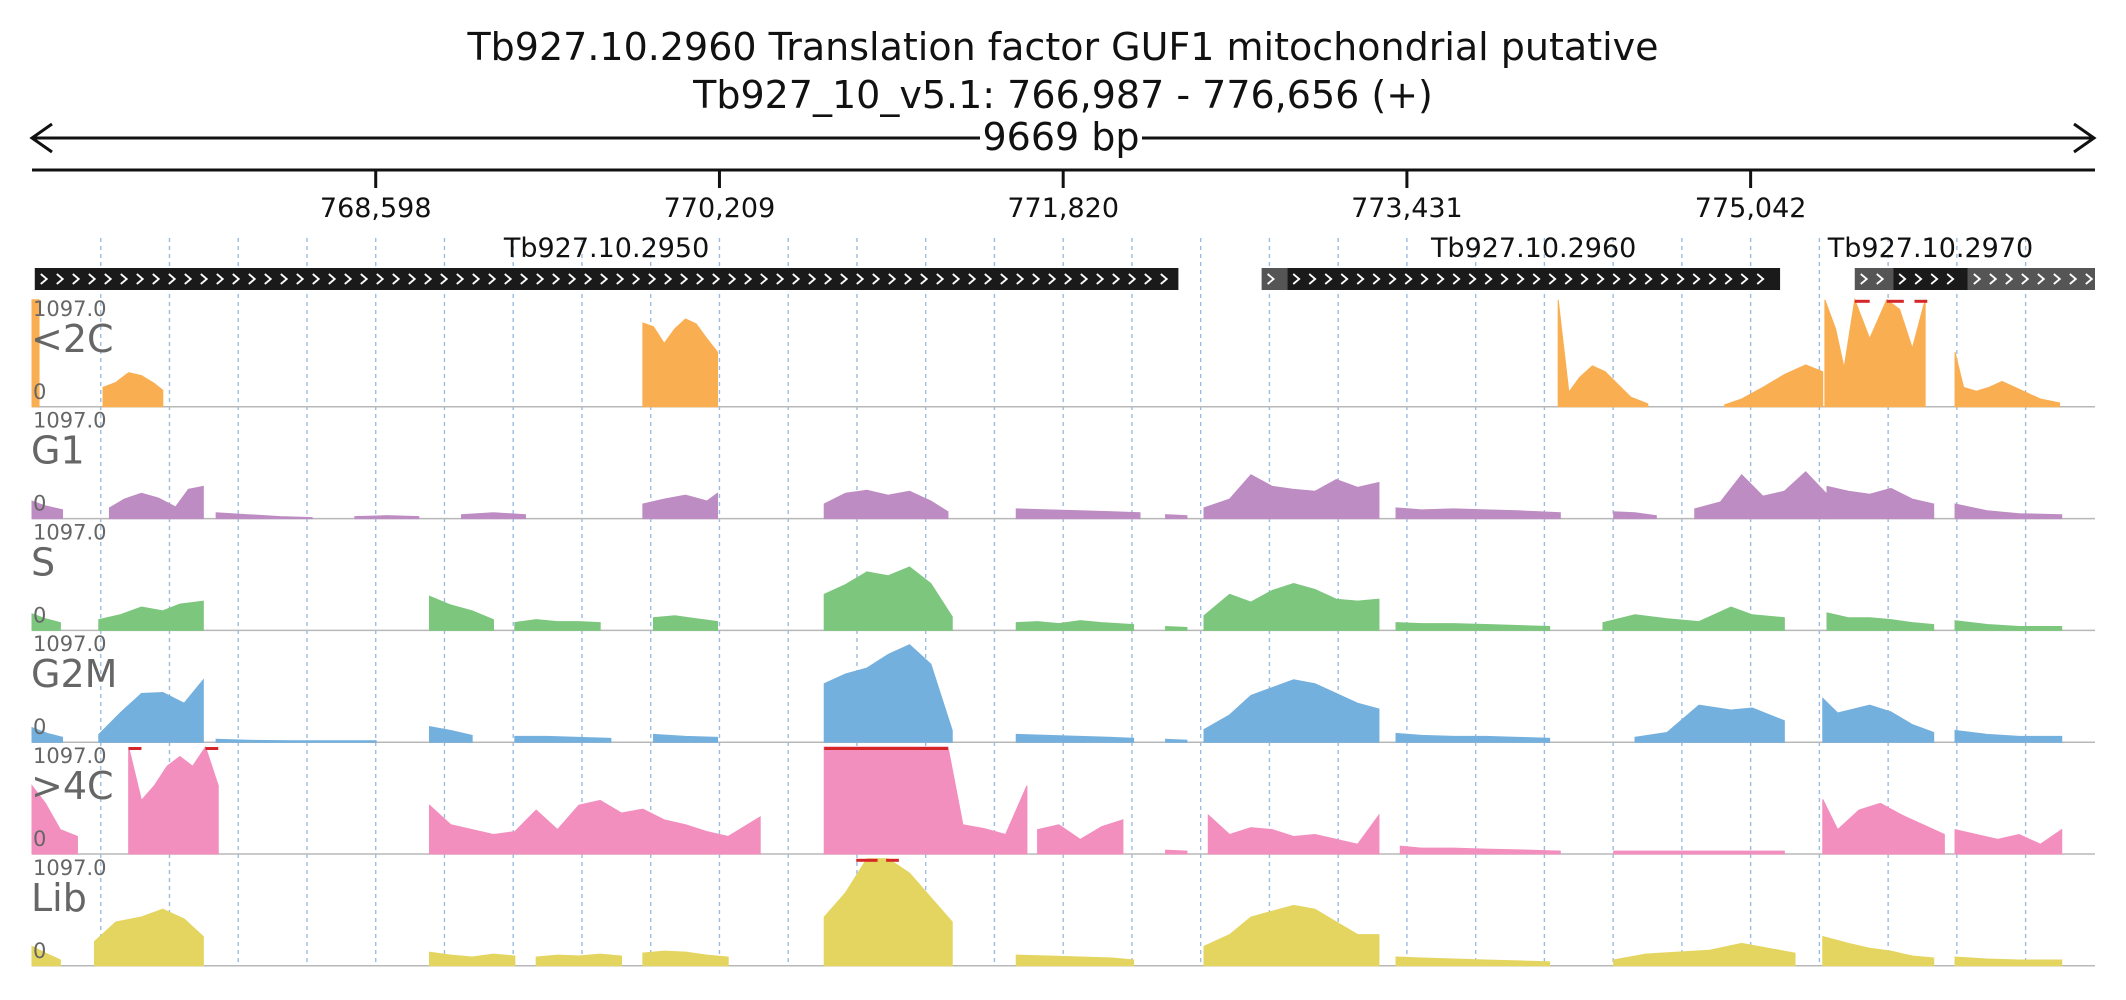 The image size is (2126, 1000). Describe the element at coordinates (606, 248) in the screenshot. I see `gene-label: Tb927.10.2950` at that location.